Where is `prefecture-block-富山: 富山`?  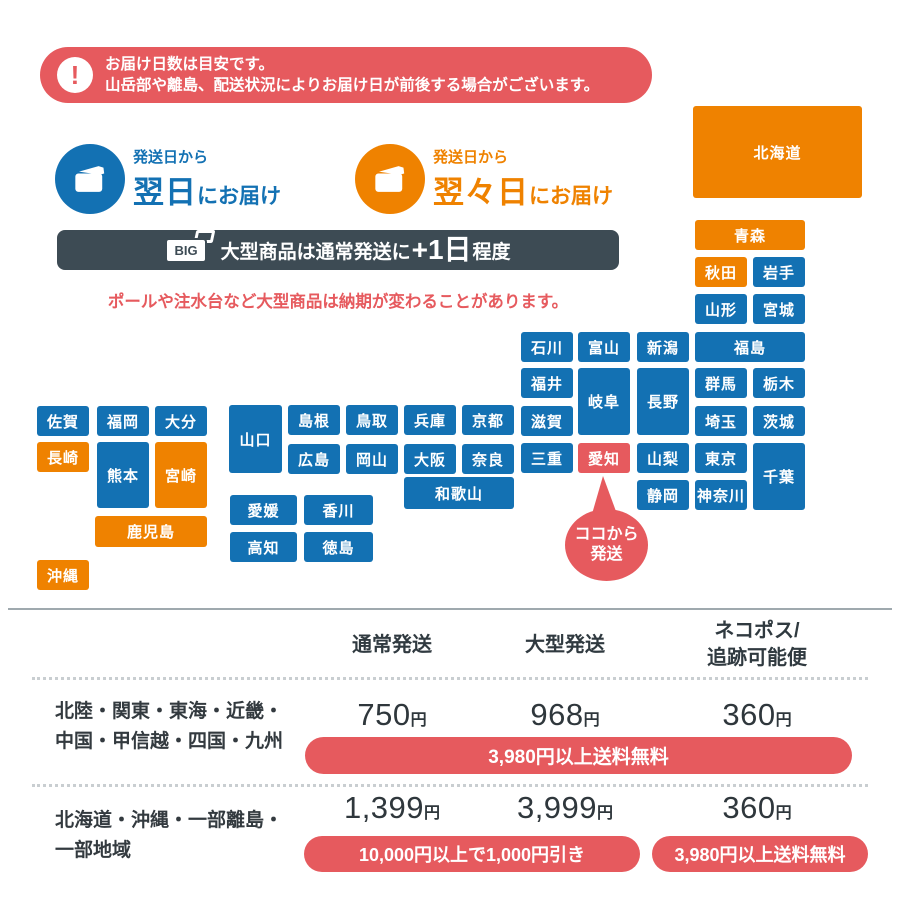 prefecture-block-富山: 富山 is located at coordinates (604, 347).